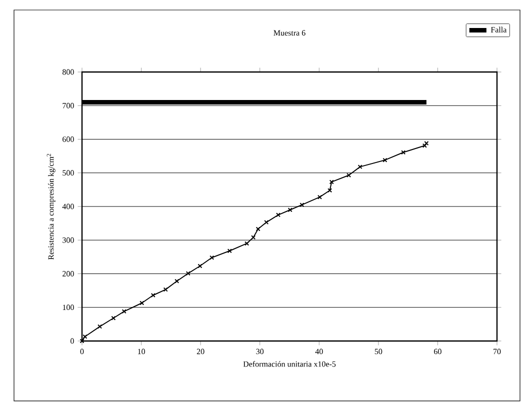 The height and width of the screenshot is (406, 524). Describe the element at coordinates (290, 33) in the screenshot. I see `chart-title: Muestra 6` at that location.